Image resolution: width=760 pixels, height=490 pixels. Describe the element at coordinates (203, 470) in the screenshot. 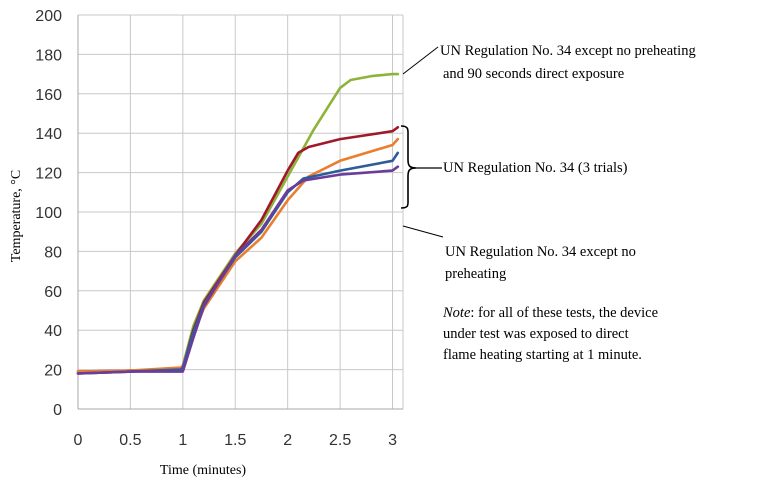

I see `x-axis-title: Time (minutes)` at that location.